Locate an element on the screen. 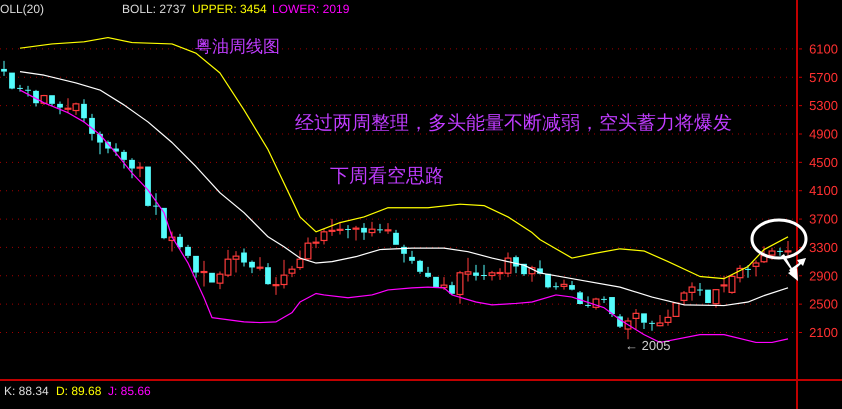 Image resolution: width=842 pixels, height=409 pixels. y-tick-label: 2500 is located at coordinates (823, 304).